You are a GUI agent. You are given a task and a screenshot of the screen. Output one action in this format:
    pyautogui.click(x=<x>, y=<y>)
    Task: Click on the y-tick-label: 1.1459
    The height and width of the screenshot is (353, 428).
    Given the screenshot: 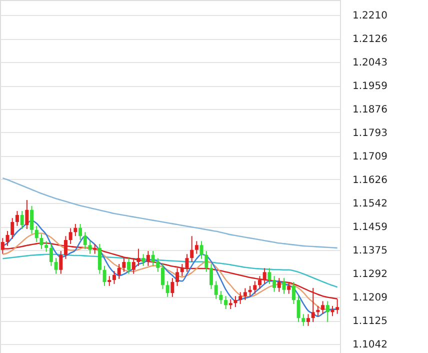 What is the action you would take?
    pyautogui.click(x=370, y=228)
    